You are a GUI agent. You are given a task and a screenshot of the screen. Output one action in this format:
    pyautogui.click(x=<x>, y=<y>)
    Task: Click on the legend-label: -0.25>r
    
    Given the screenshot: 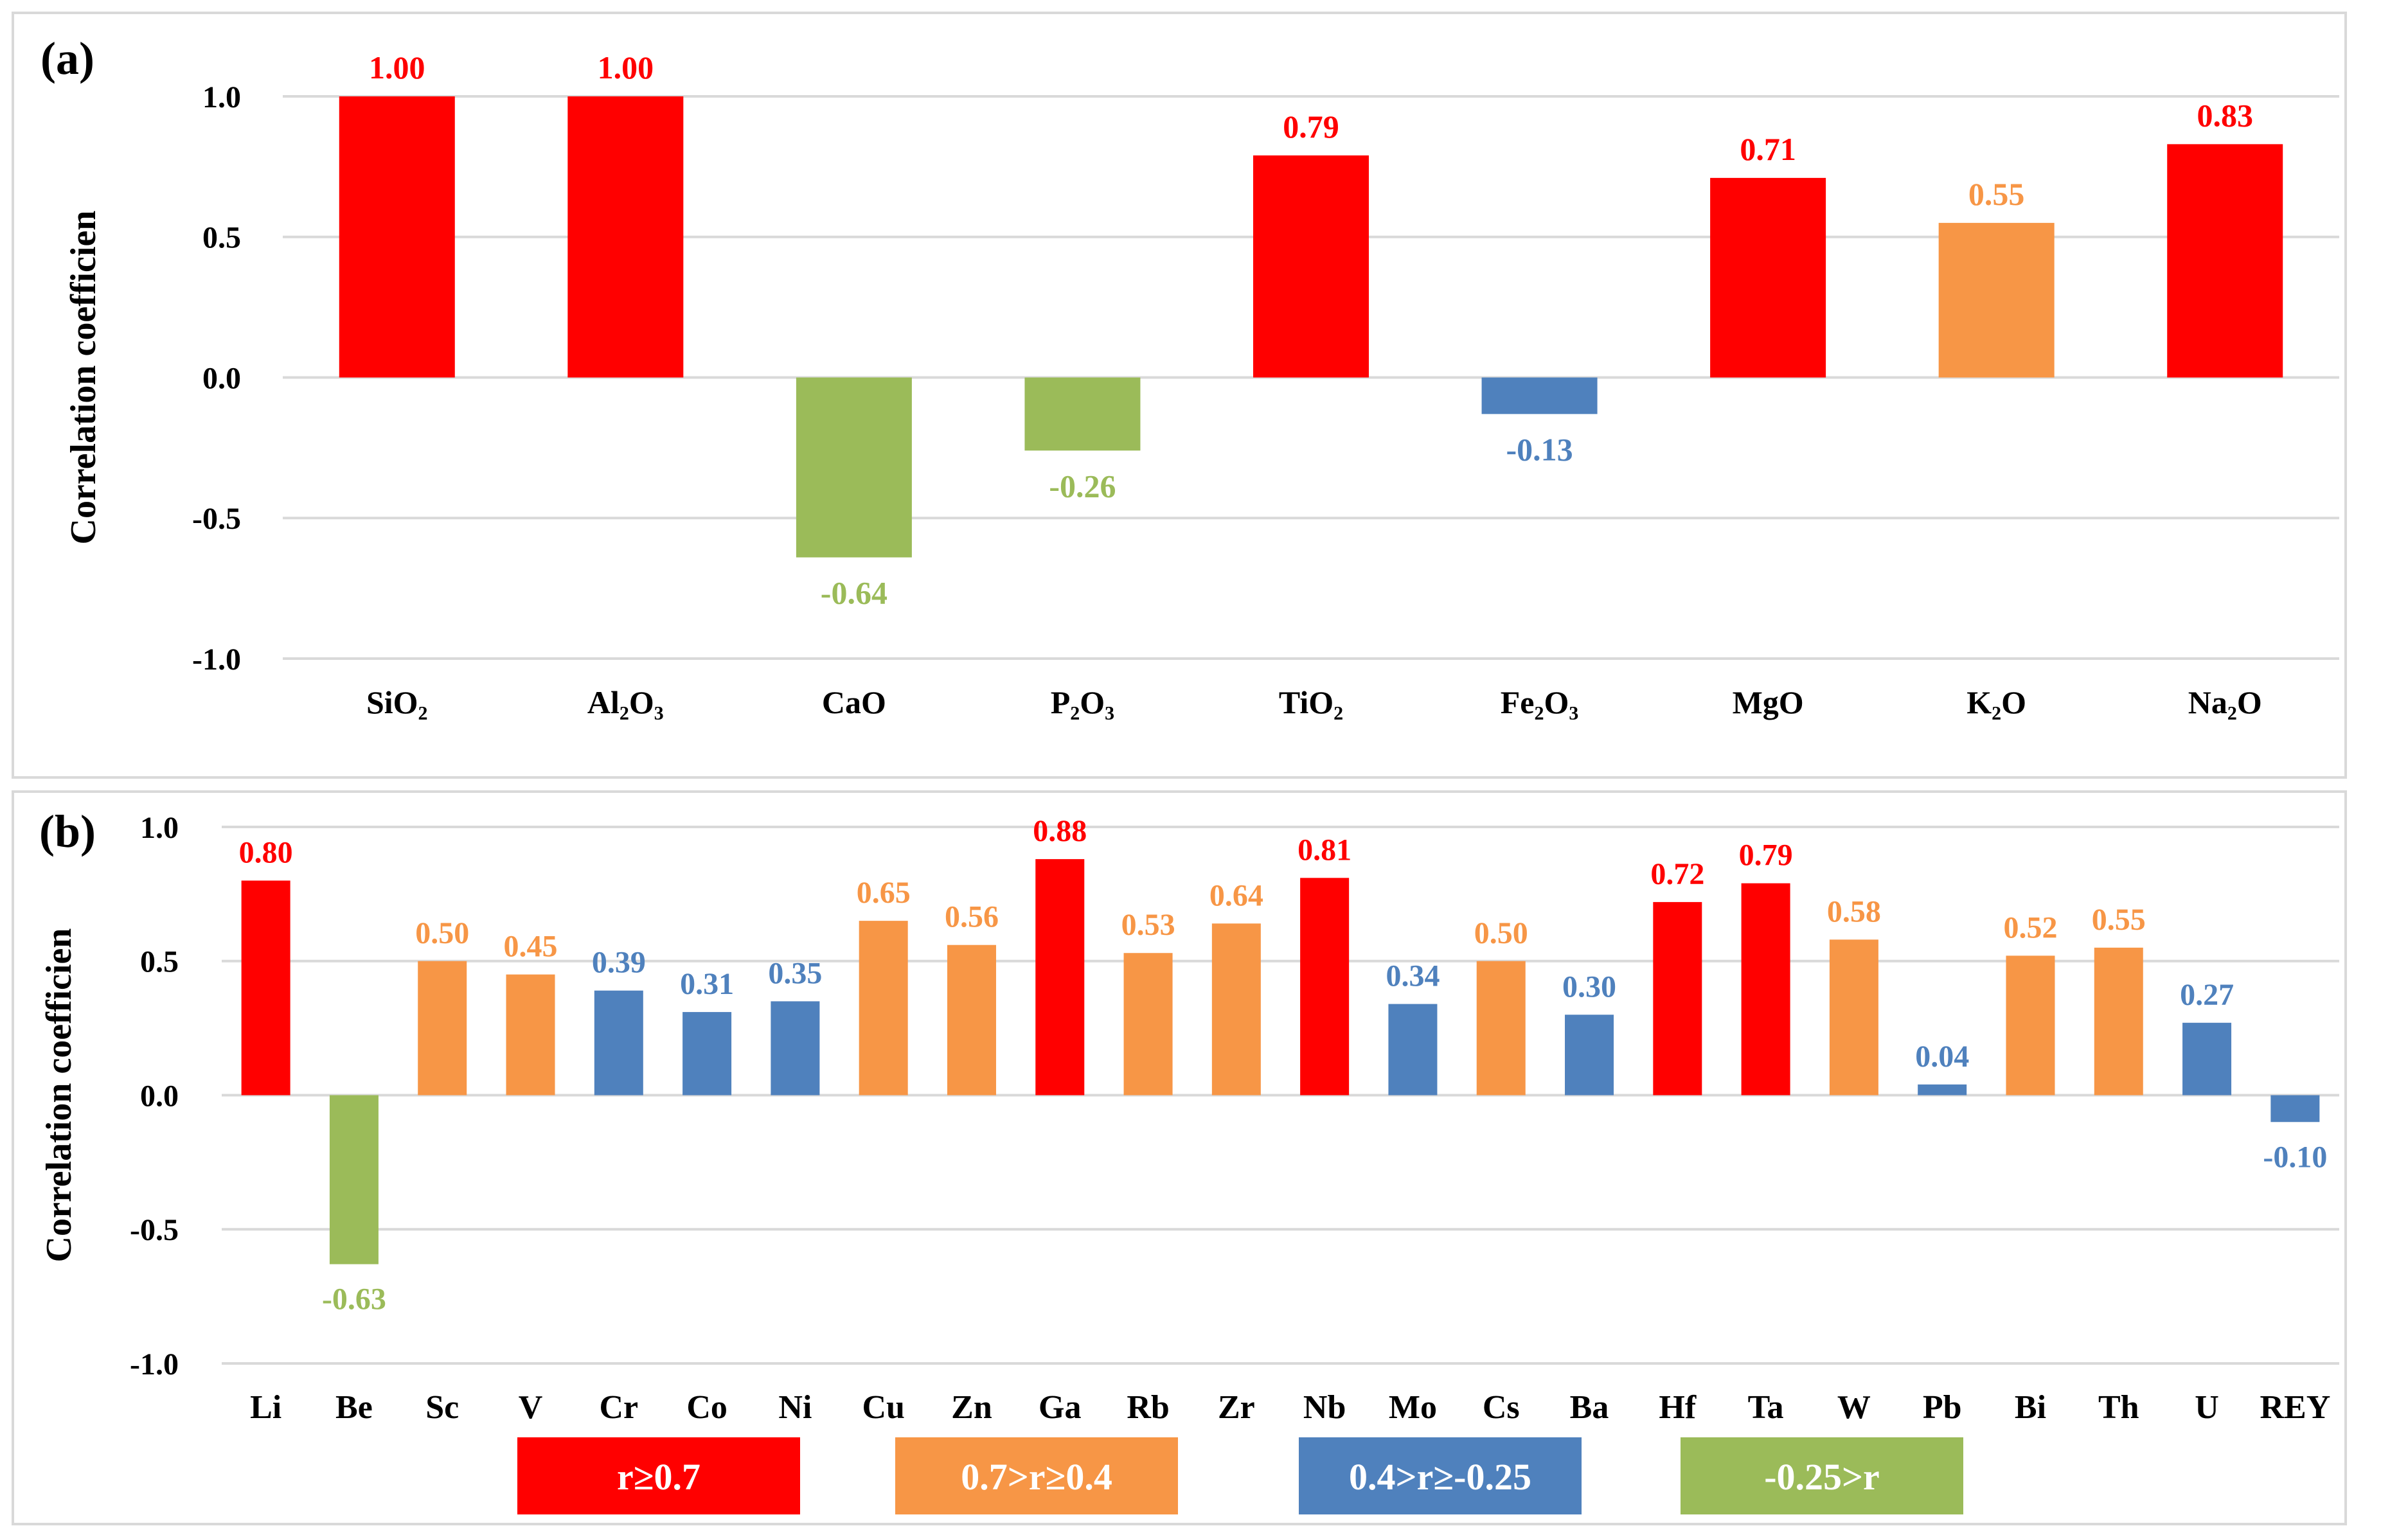 What is the action you would take?
    pyautogui.click(x=1822, y=1477)
    